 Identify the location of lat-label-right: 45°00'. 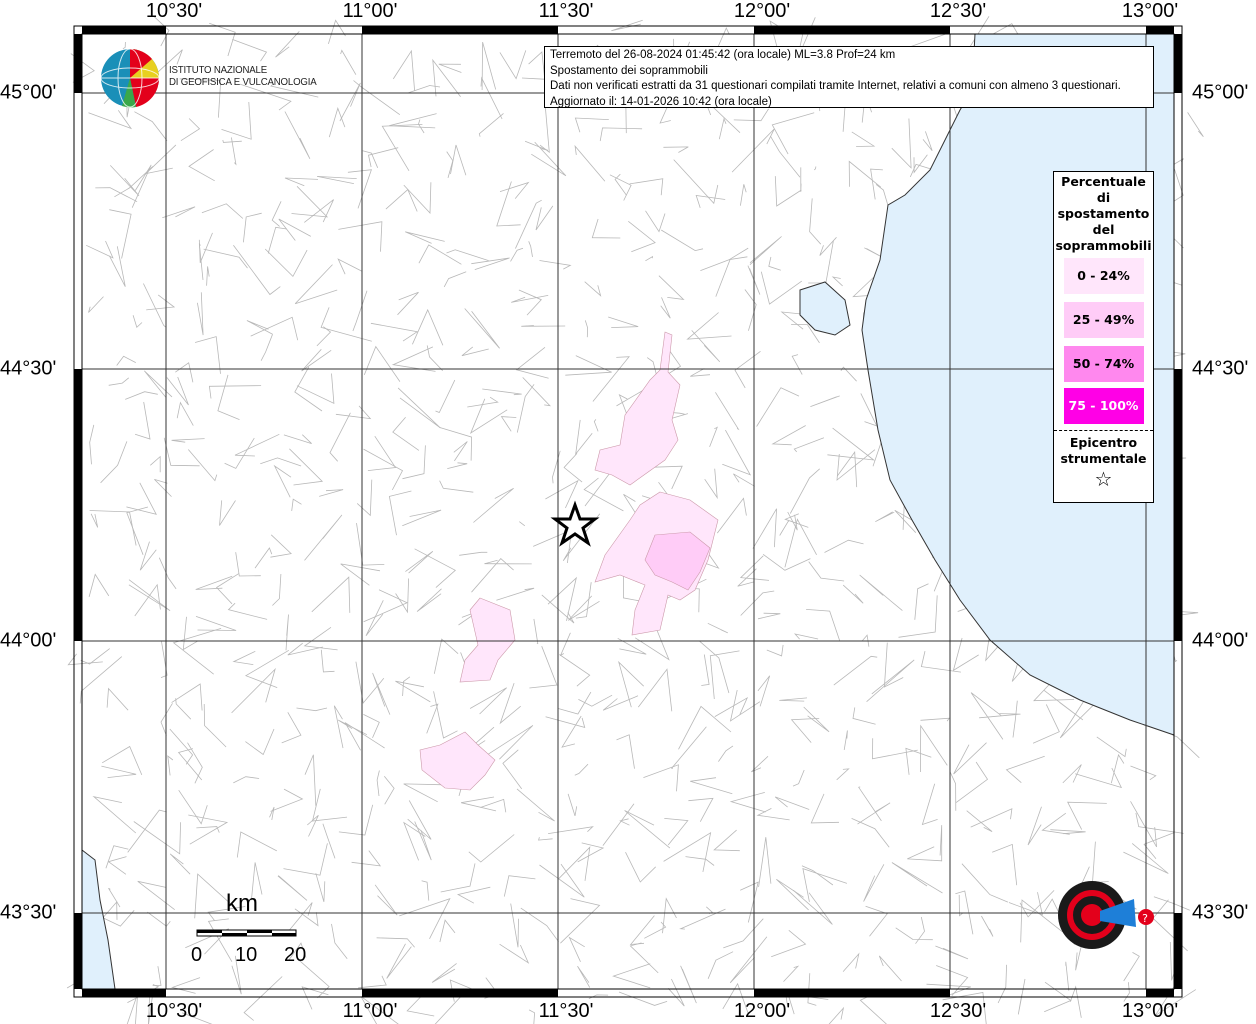
(1220, 92).